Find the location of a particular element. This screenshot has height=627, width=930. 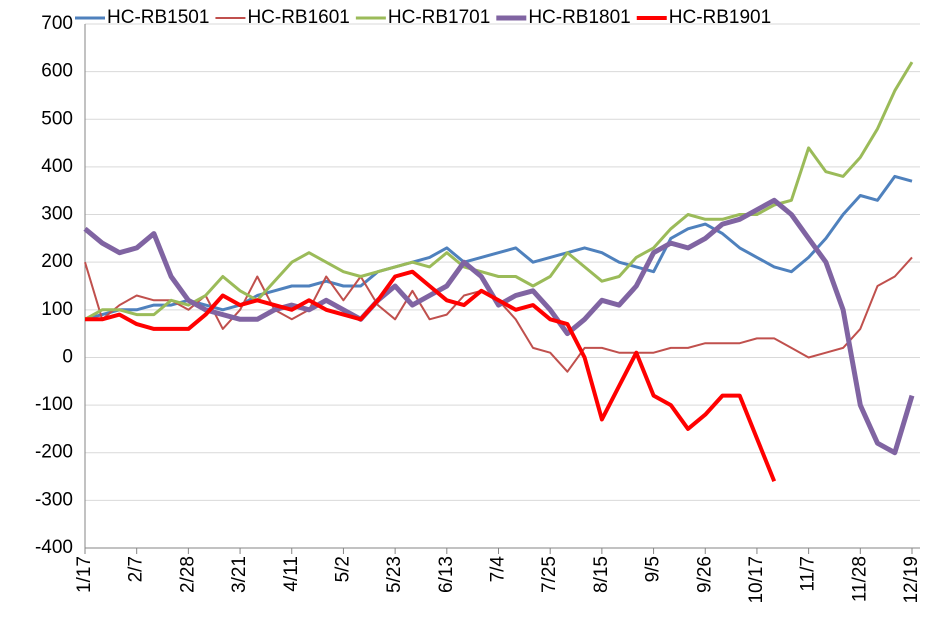

x-tick-label: 9/5 is located at coordinates (653, 569).